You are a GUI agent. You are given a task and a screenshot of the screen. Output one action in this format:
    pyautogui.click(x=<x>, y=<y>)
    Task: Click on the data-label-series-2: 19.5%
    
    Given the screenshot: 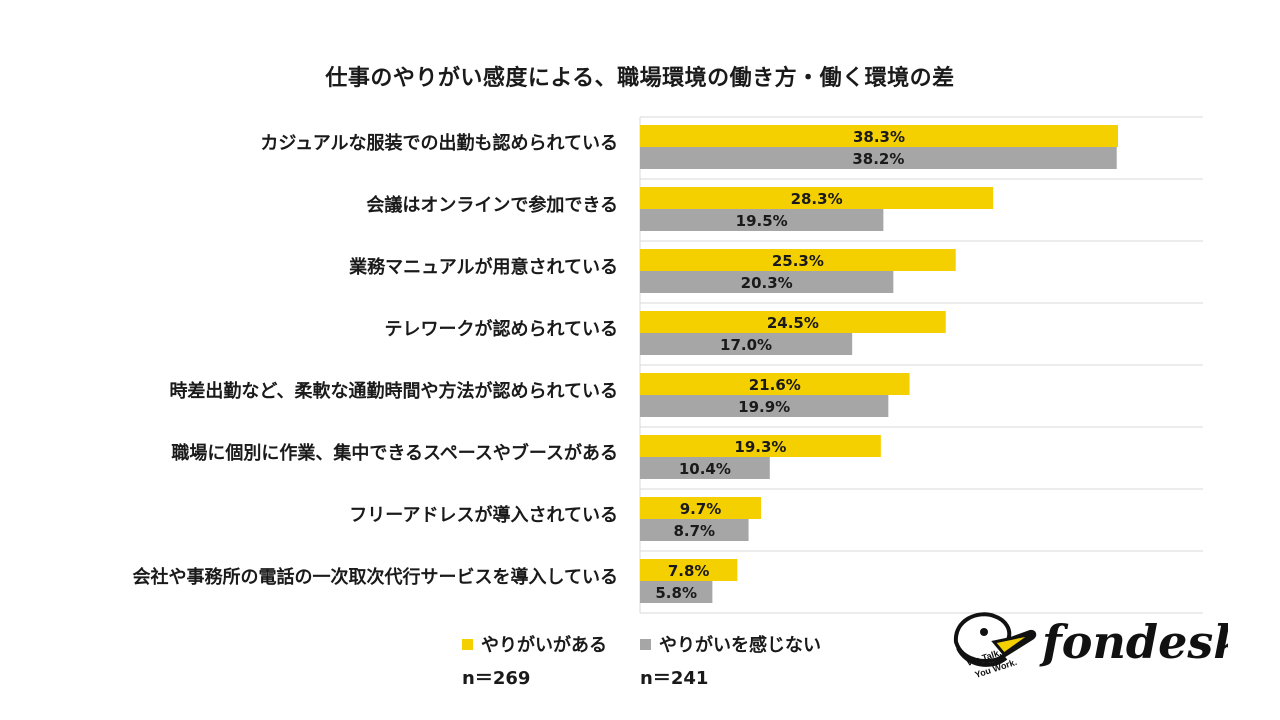 What is the action you would take?
    pyautogui.click(x=762, y=221)
    